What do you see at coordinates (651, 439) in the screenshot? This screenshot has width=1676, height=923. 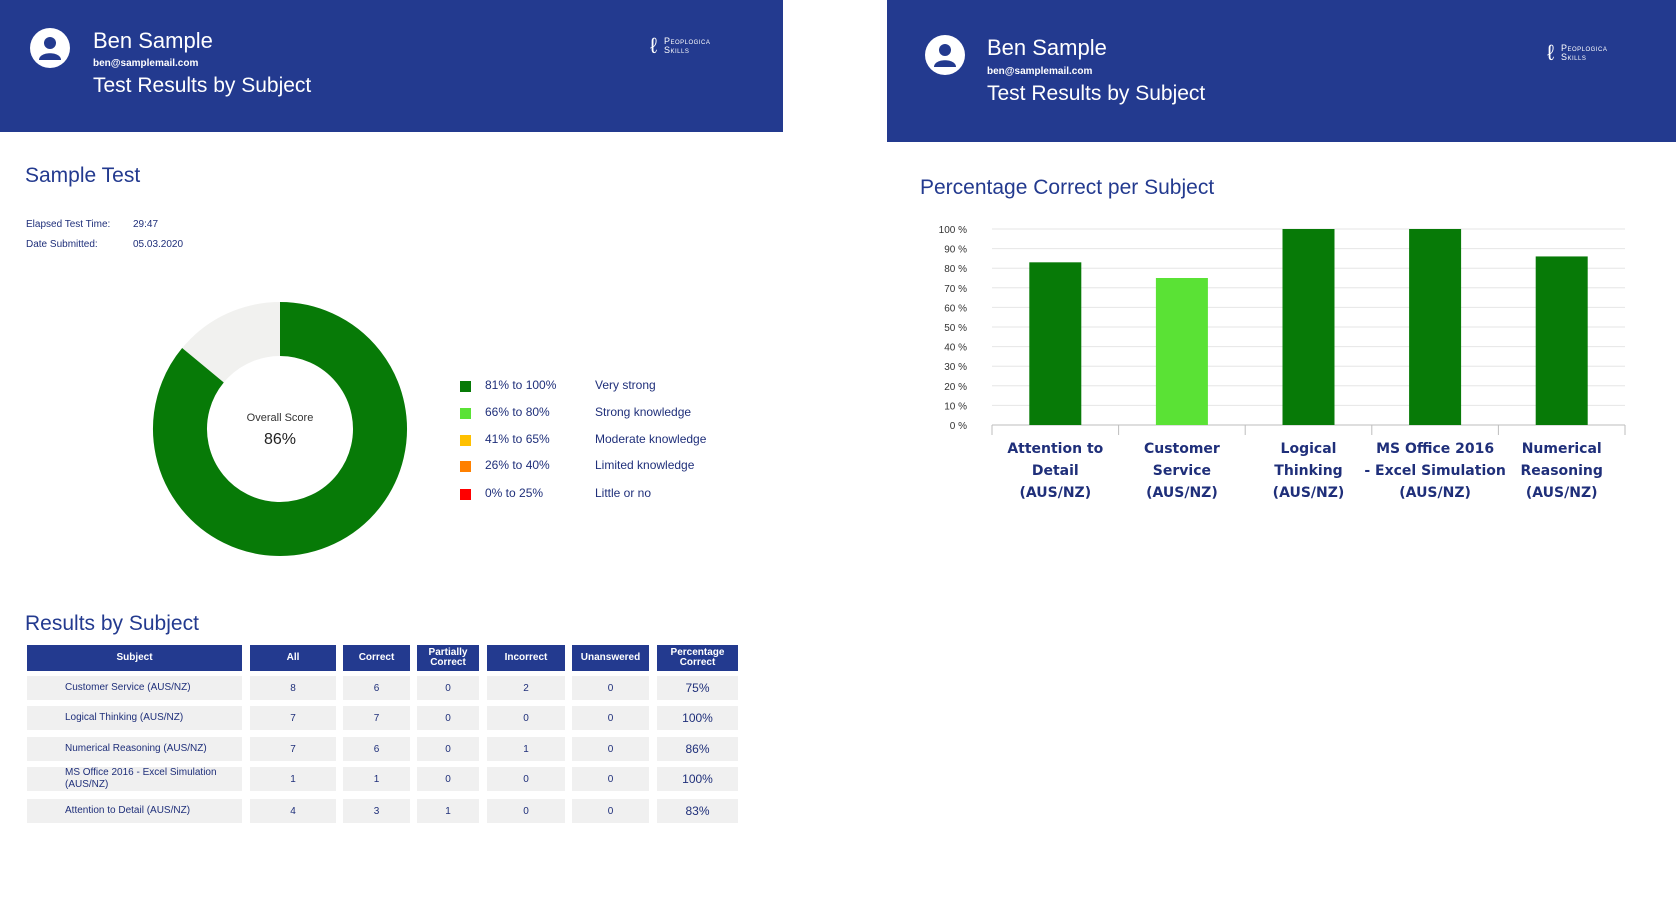 I see `legend-description: Moderate knowledge` at bounding box center [651, 439].